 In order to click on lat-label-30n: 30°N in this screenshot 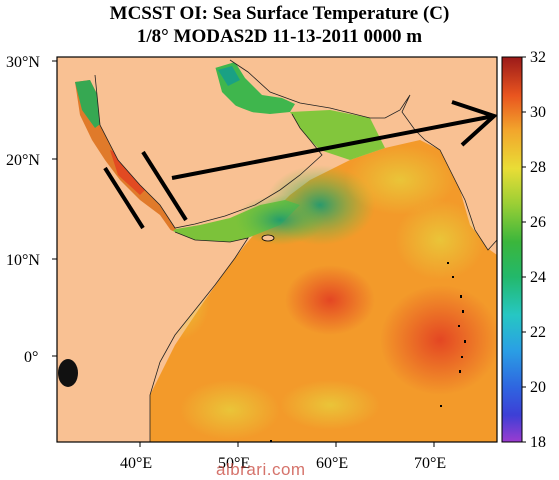, I will do `click(23, 62)`.